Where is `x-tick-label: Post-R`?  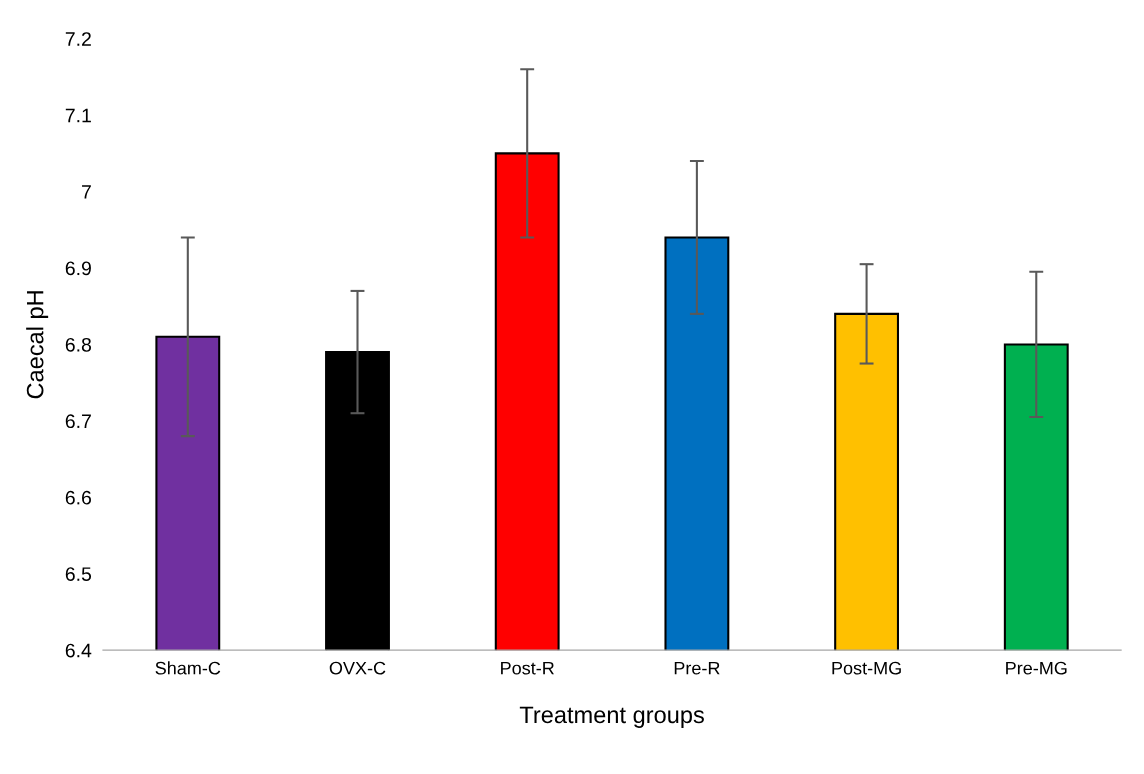
x-tick-label: Post-R is located at coordinates (527, 668).